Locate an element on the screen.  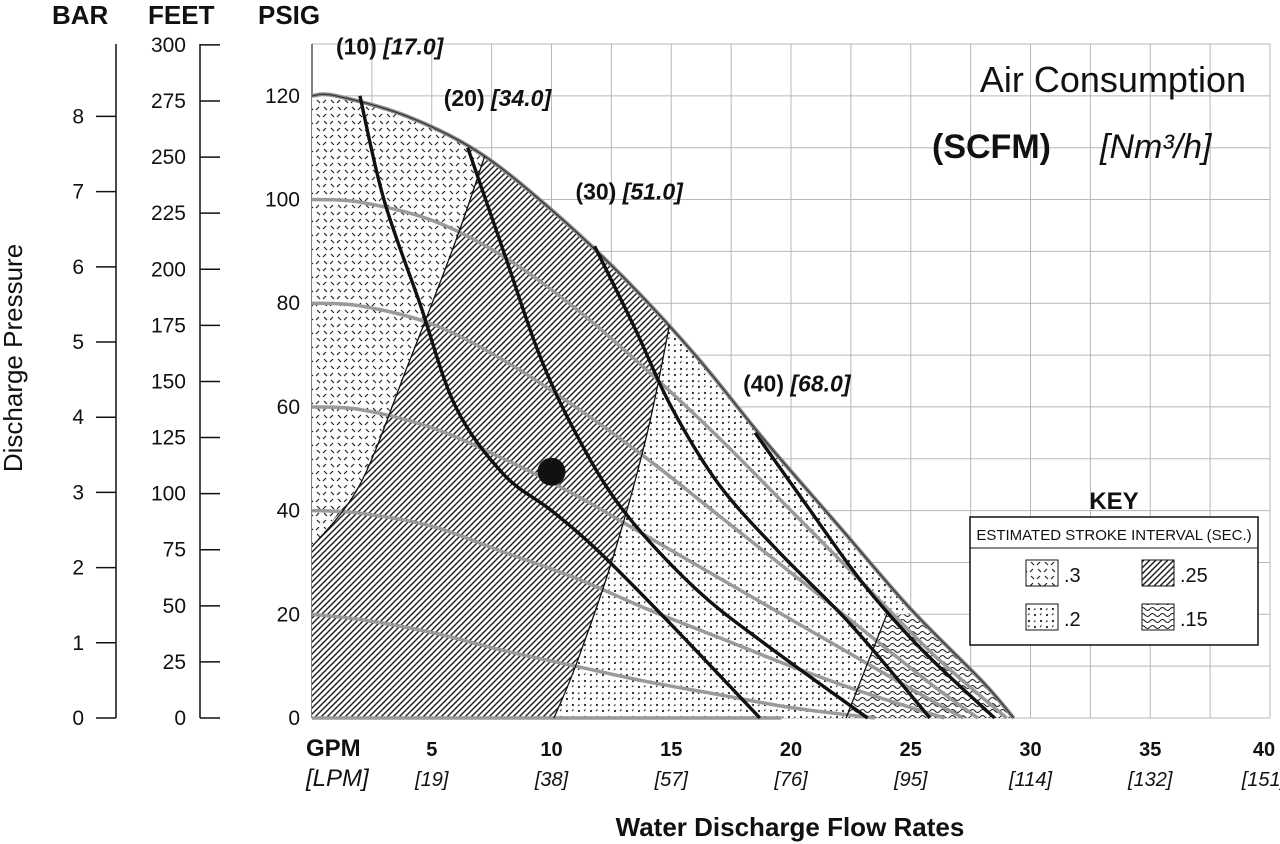
psig-tick-label: 40 is located at coordinates (288, 511).